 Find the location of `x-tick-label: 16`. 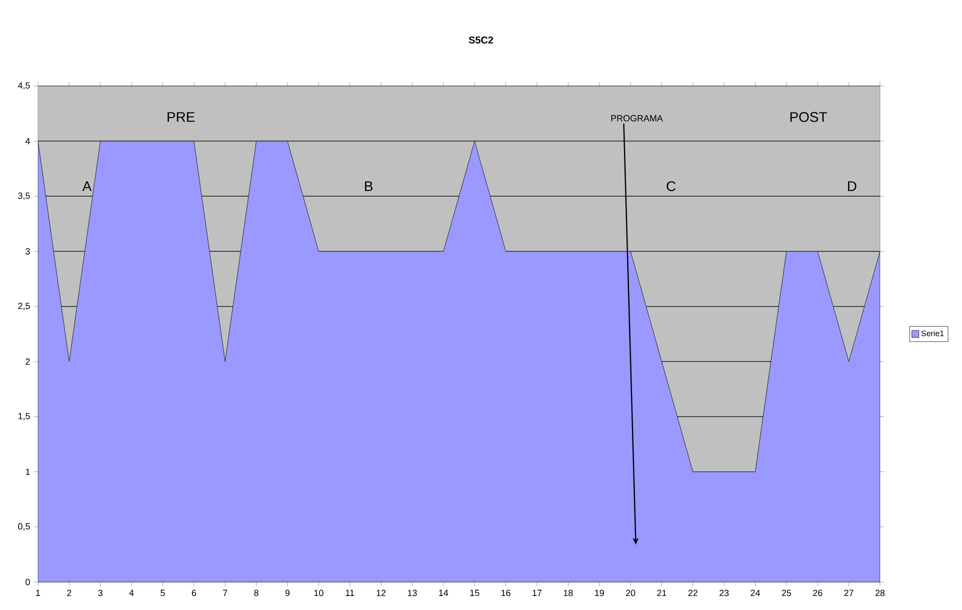

x-tick-label: 16 is located at coordinates (505, 593).